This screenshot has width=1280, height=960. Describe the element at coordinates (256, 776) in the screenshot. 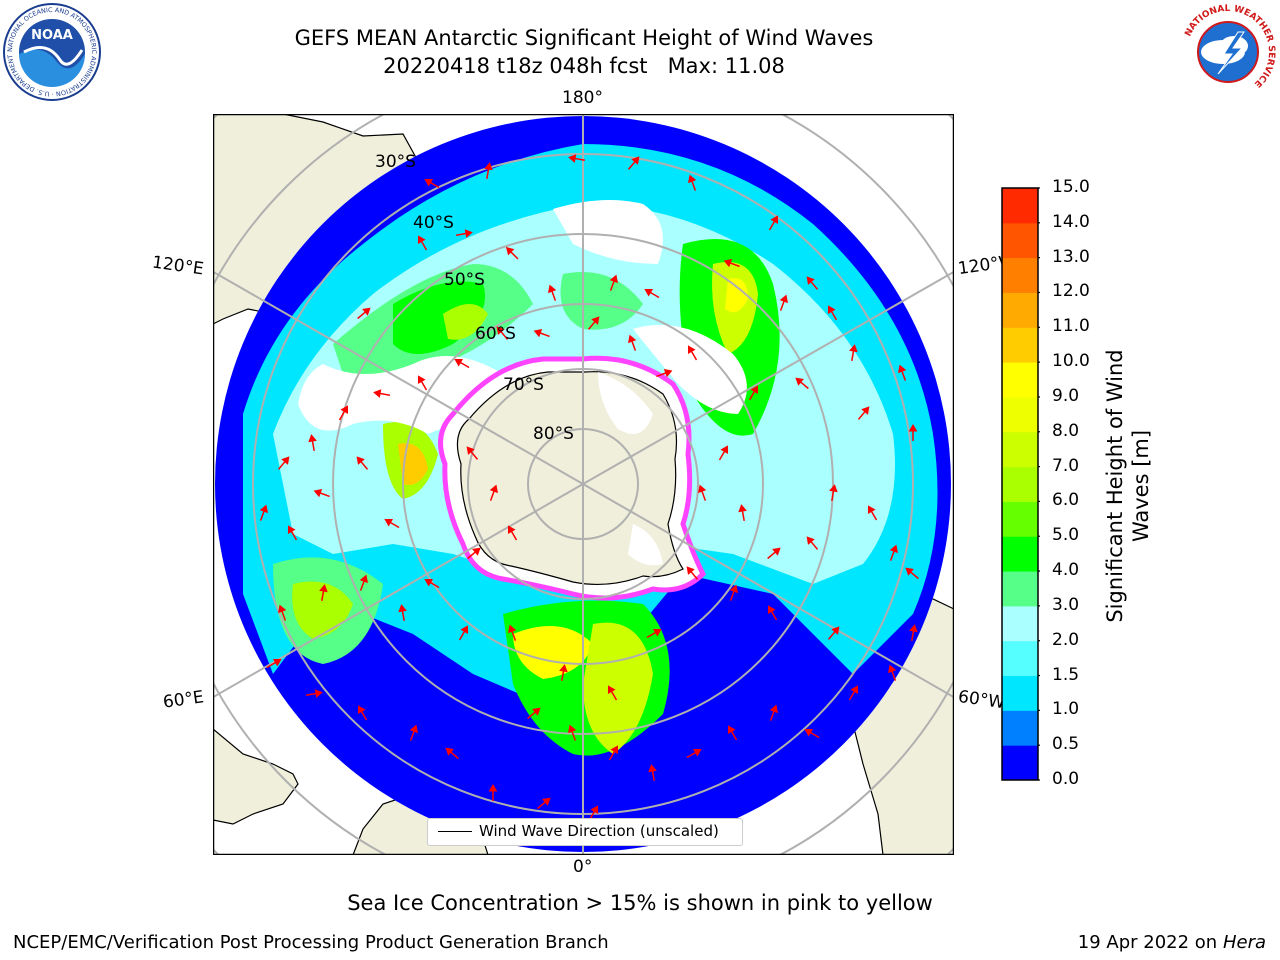

I see `madagascar-land` at that location.